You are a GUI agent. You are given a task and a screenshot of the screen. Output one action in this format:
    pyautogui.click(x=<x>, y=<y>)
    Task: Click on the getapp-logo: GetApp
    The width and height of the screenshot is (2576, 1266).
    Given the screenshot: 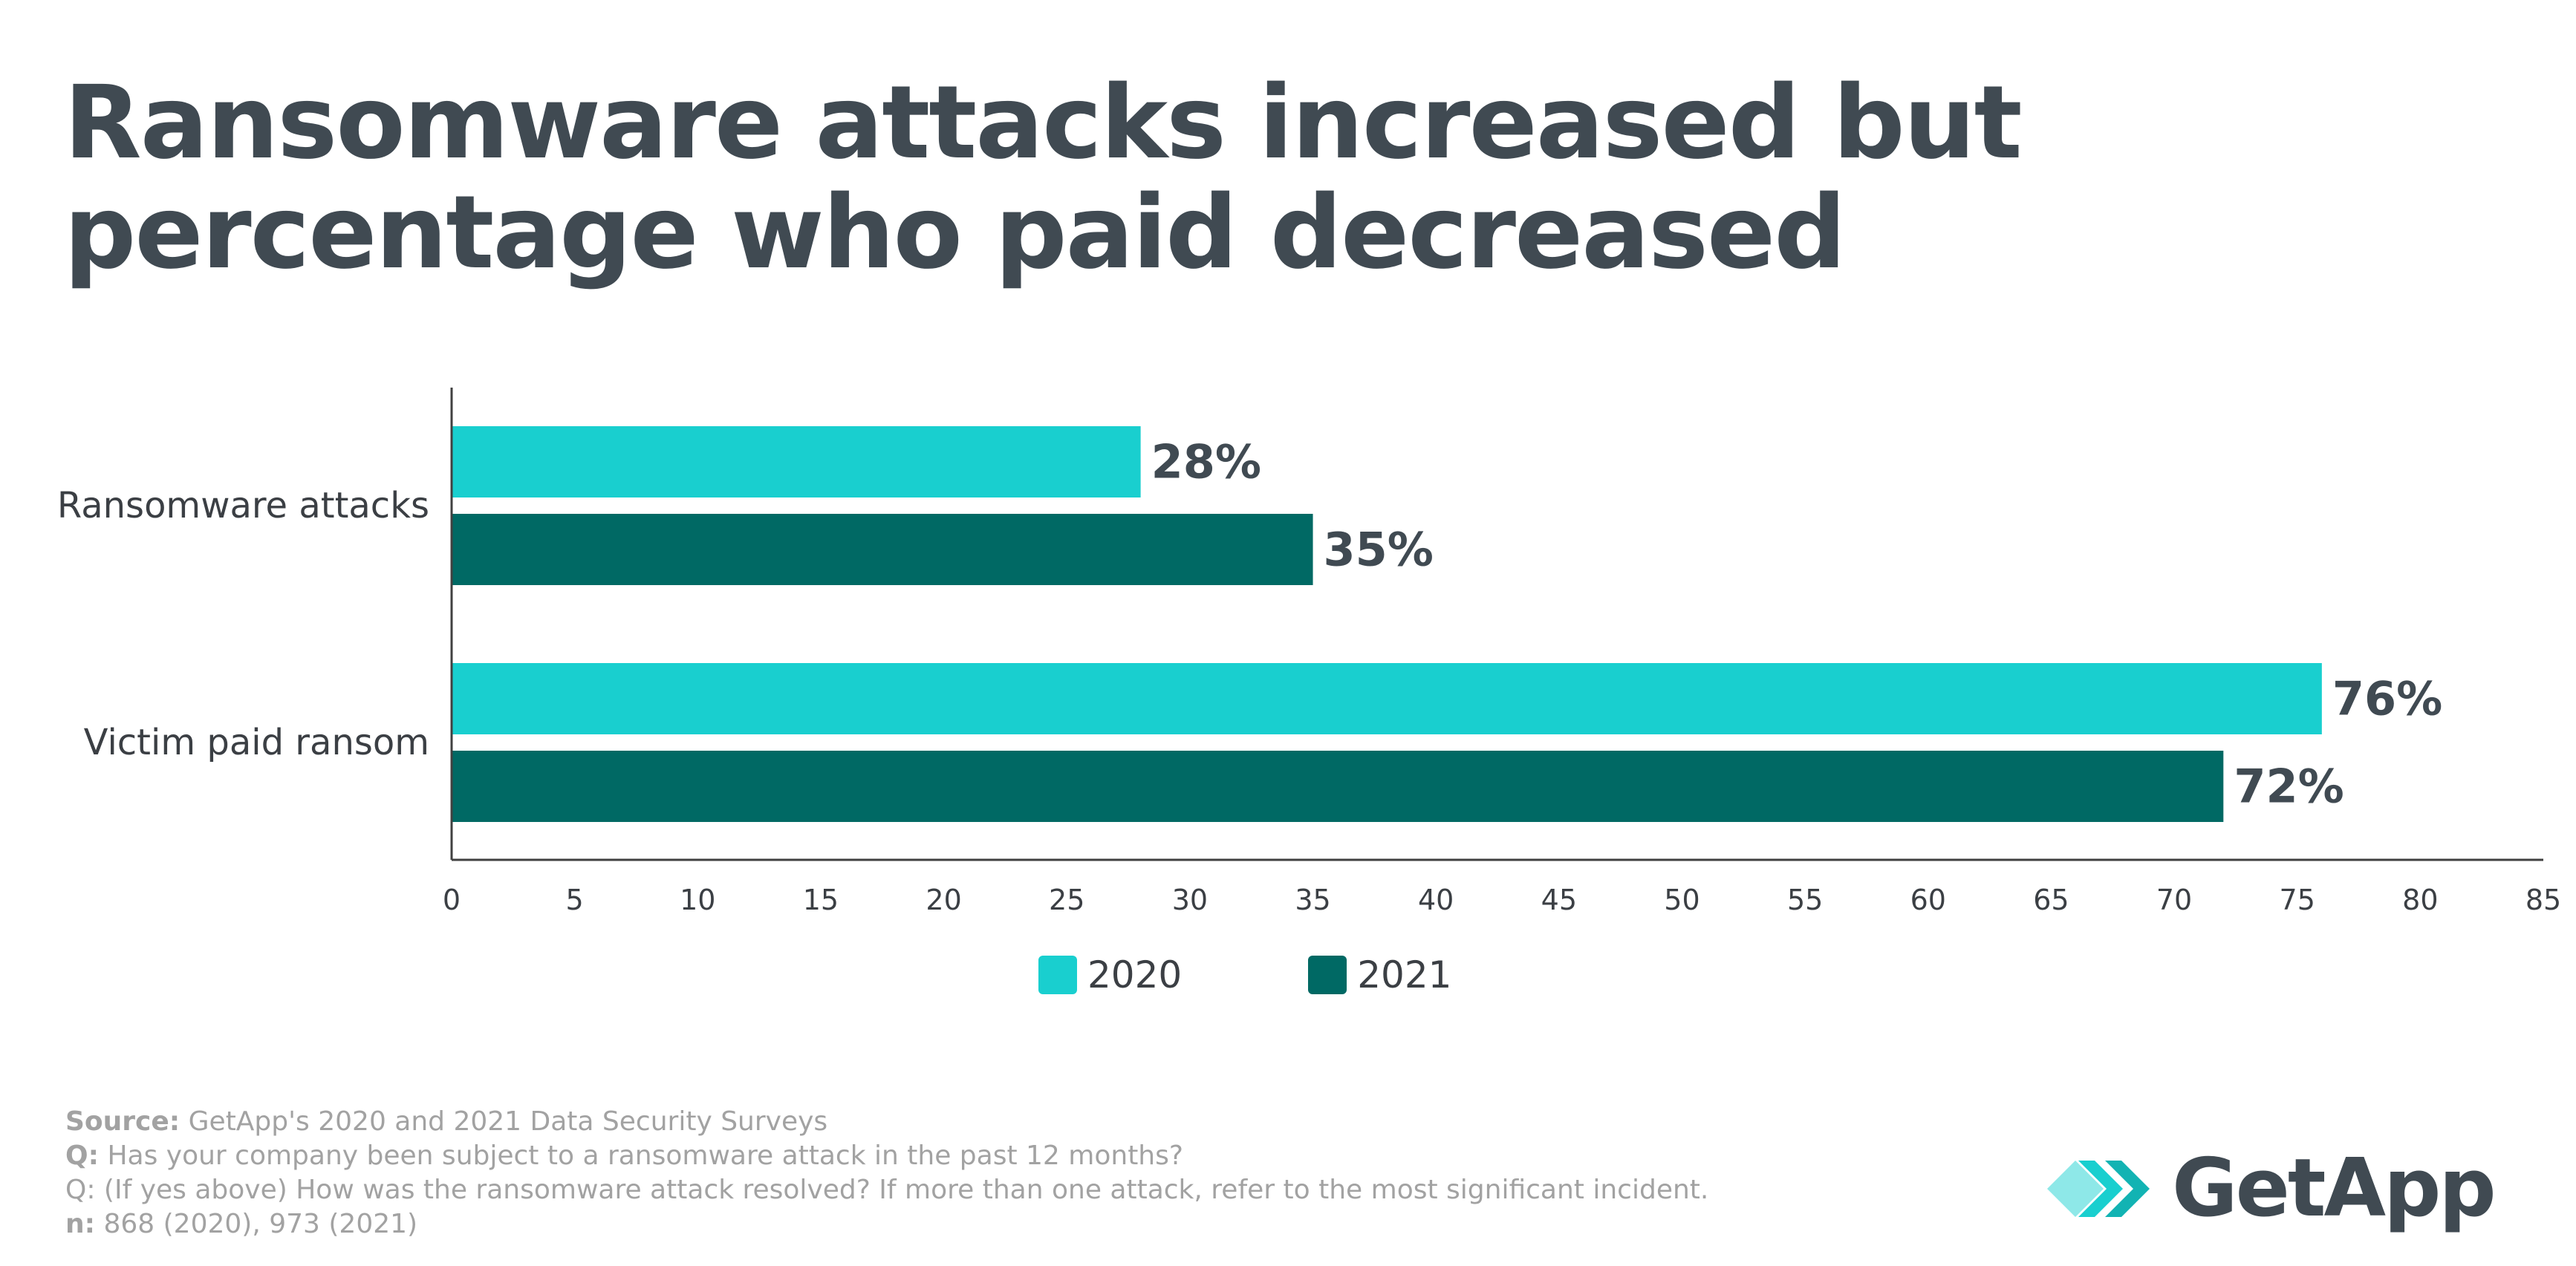 What is the action you would take?
    pyautogui.click(x=2272, y=1188)
    